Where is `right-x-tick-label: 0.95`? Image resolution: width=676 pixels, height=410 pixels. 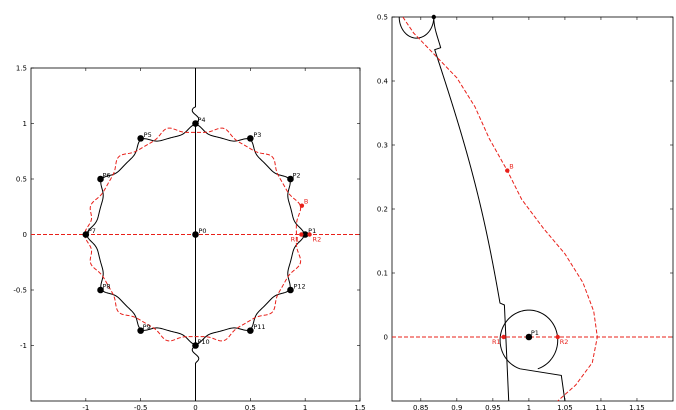
right-x-tick-label: 0.95 is located at coordinates (493, 407).